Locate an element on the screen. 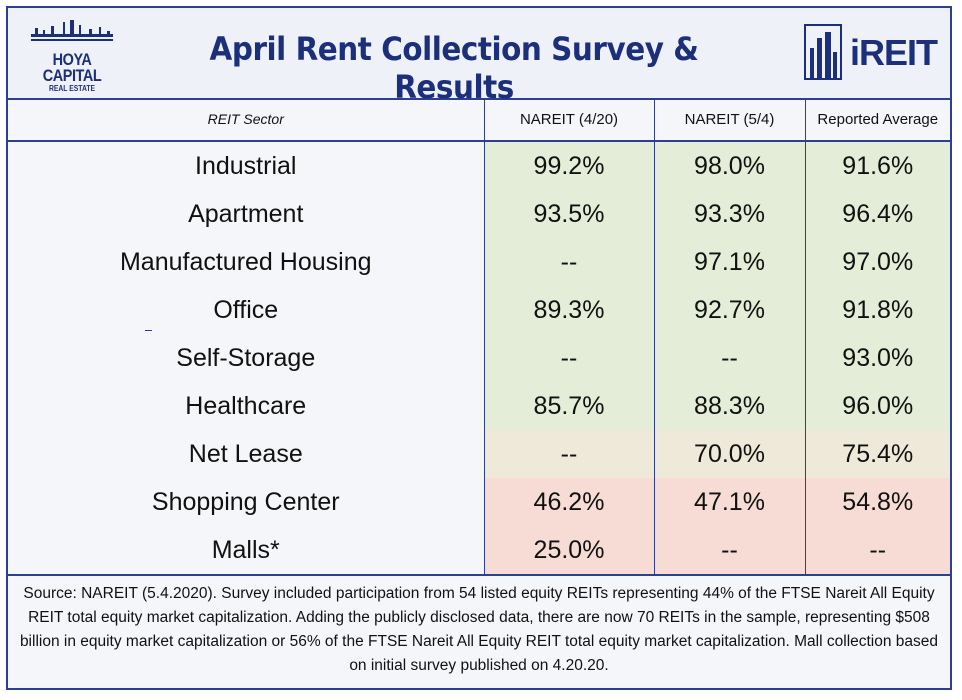 The height and width of the screenshot is (700, 962). table-row: Malls* 25.0% -- -- is located at coordinates (479, 551).